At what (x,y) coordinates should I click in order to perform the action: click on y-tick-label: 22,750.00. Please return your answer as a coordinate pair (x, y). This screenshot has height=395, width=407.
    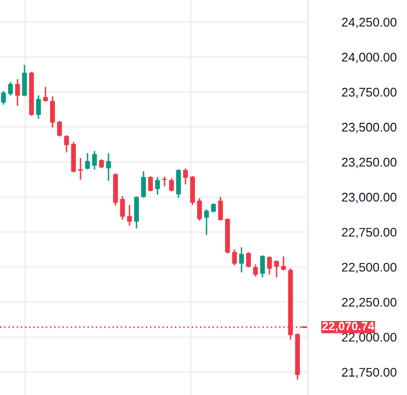
    Looking at the image, I should click on (369, 233).